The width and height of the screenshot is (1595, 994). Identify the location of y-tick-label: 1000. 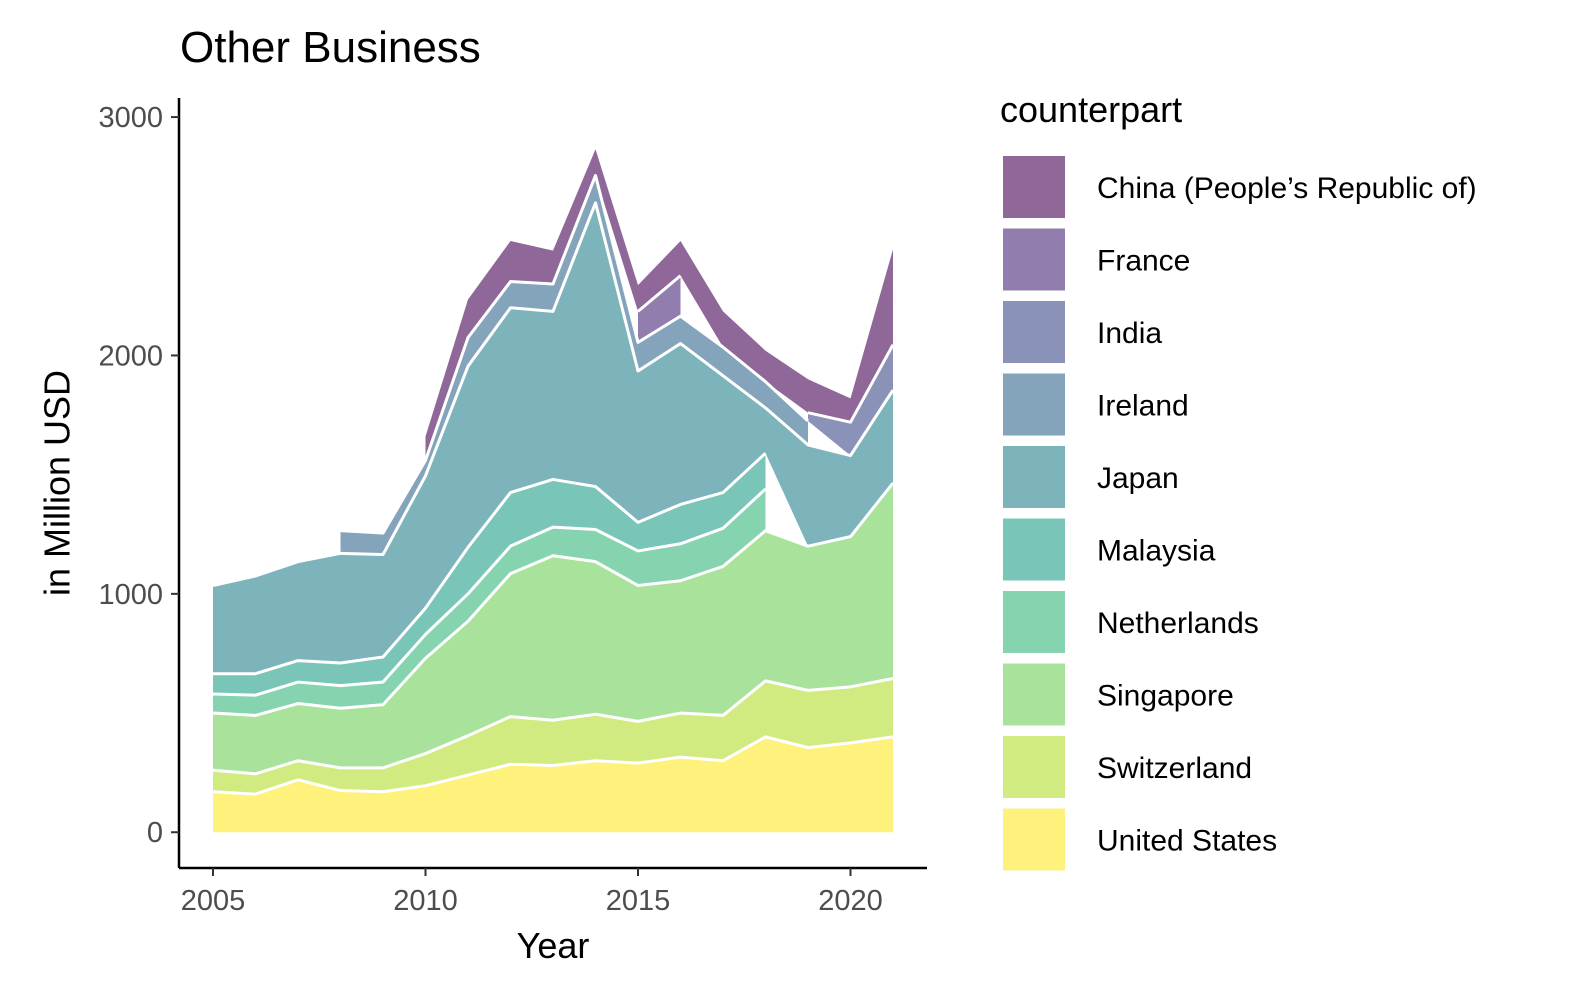
(130, 595).